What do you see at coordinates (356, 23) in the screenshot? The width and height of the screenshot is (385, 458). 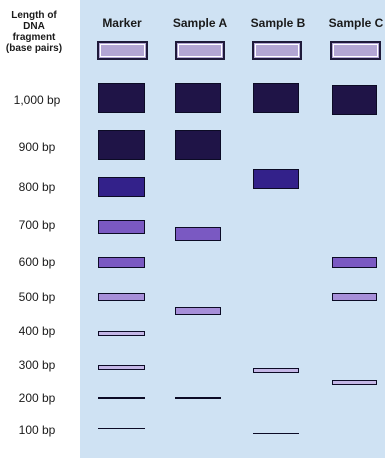 I see `lane-header-sample-c: Sample C` at bounding box center [356, 23].